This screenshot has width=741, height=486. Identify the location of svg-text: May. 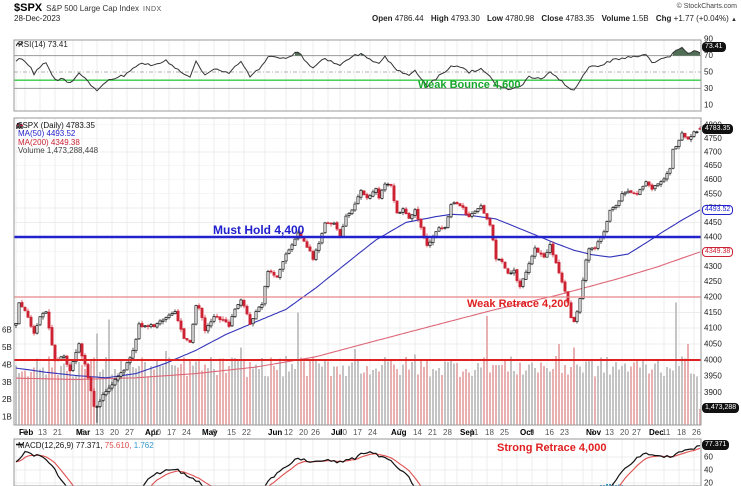
(210, 432).